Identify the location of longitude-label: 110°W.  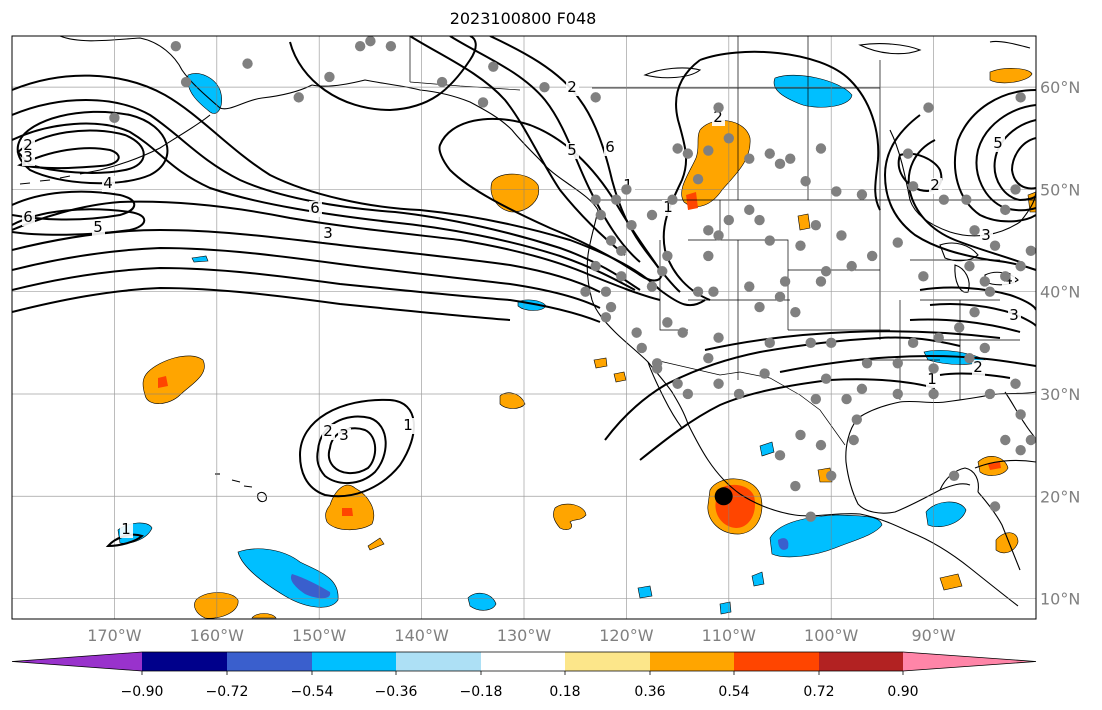
(729, 635).